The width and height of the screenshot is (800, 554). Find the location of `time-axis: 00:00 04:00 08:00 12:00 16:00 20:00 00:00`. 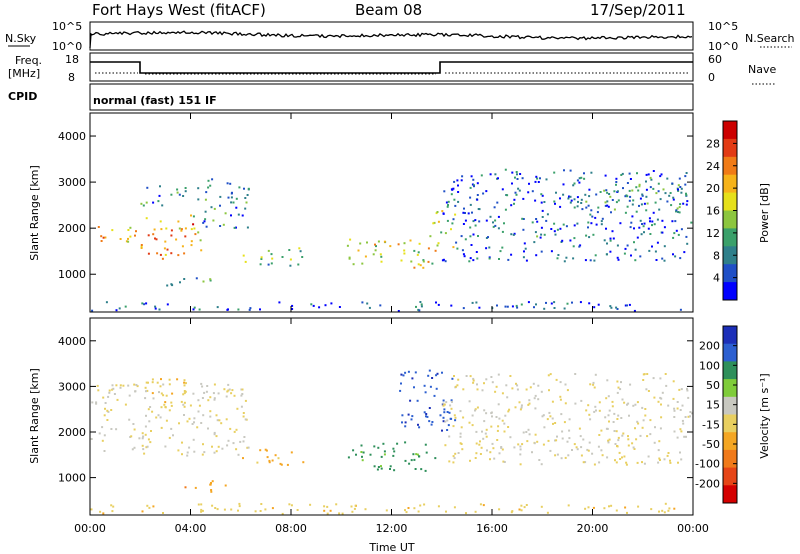

time-axis: 00:00 04:00 08:00 12:00 16:00 20:00 00:00 is located at coordinates (391, 528).